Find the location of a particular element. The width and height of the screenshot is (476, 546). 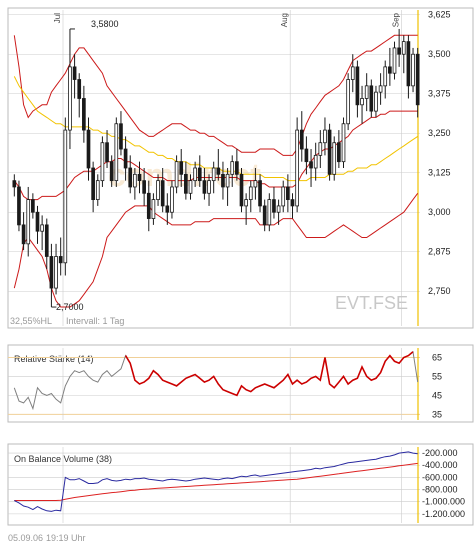

month-label: Sep is located at coordinates (395, 19).